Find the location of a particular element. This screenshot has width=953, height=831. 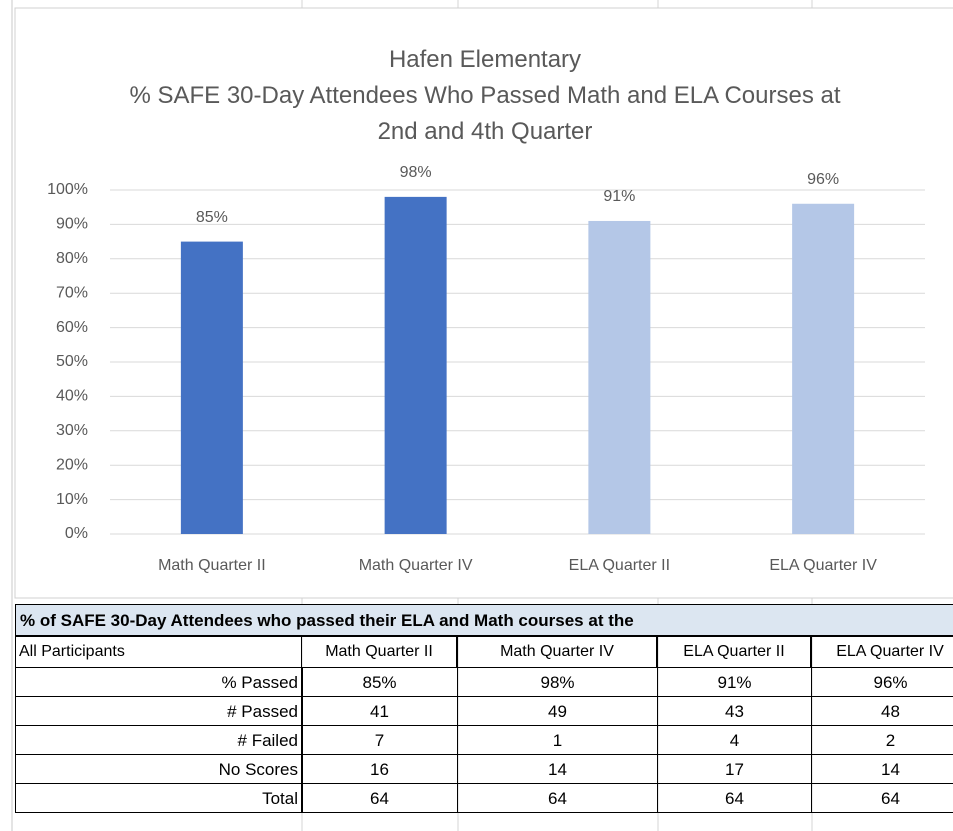

table-cell: 17 is located at coordinates (734, 769).